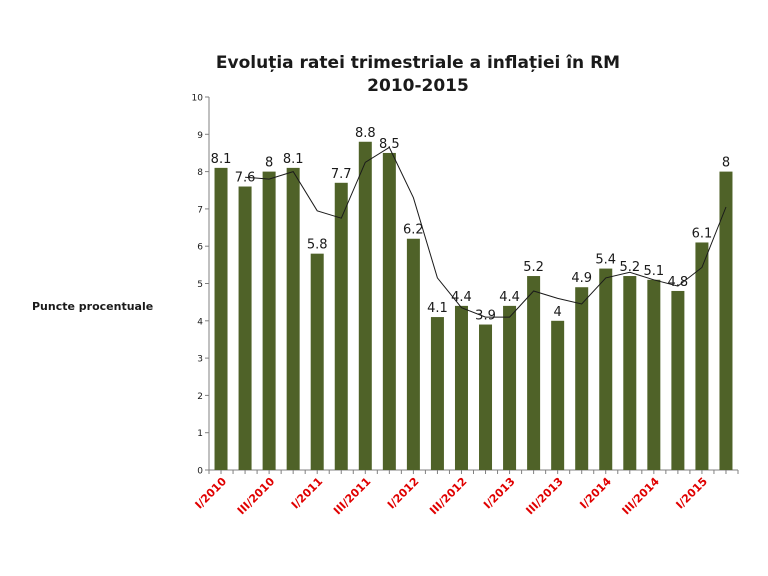 This screenshot has width=768, height=576. Describe the element at coordinates (317, 245) in the screenshot. I see `data-label: 5.8` at that location.